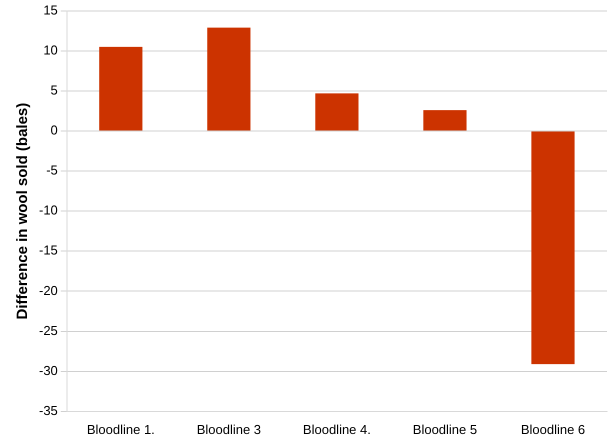 The width and height of the screenshot is (613, 445). I want to click on x-tick-label: Bloodline 5, so click(445, 429).